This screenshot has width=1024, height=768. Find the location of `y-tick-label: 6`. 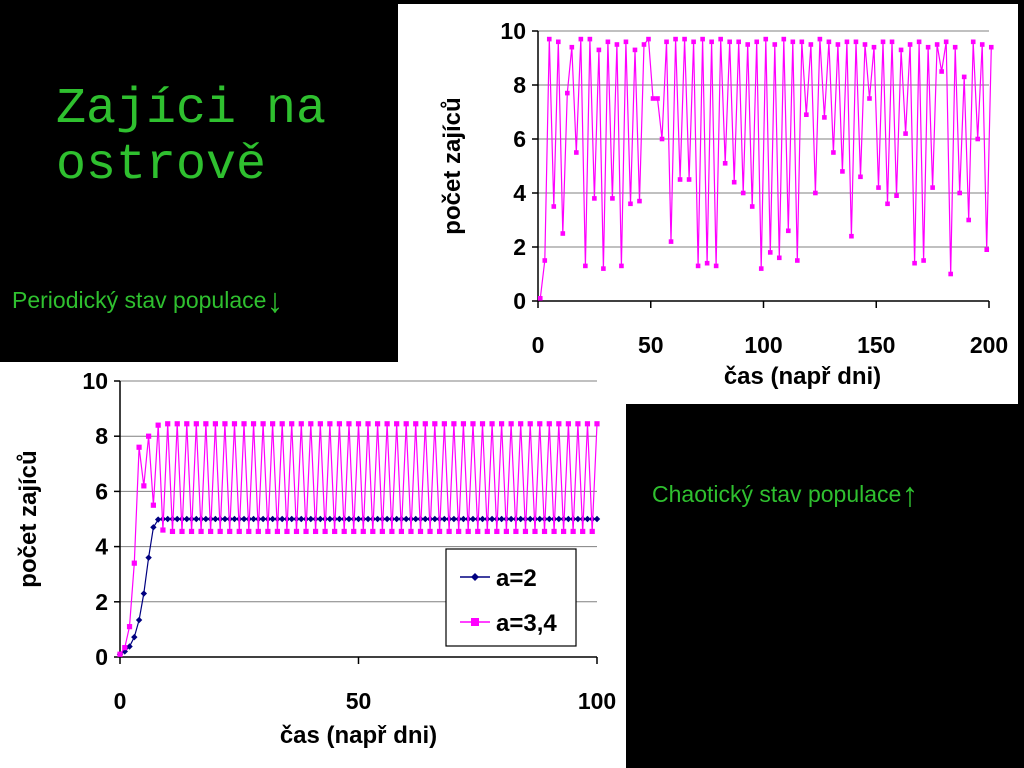

y-tick-label: 6 is located at coordinates (519, 139).